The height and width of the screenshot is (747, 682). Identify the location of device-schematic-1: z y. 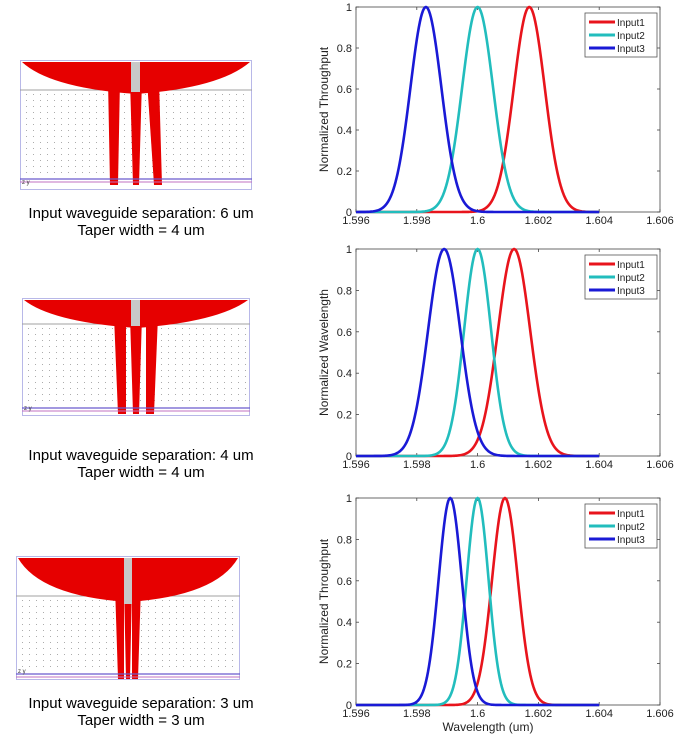
(136, 125).